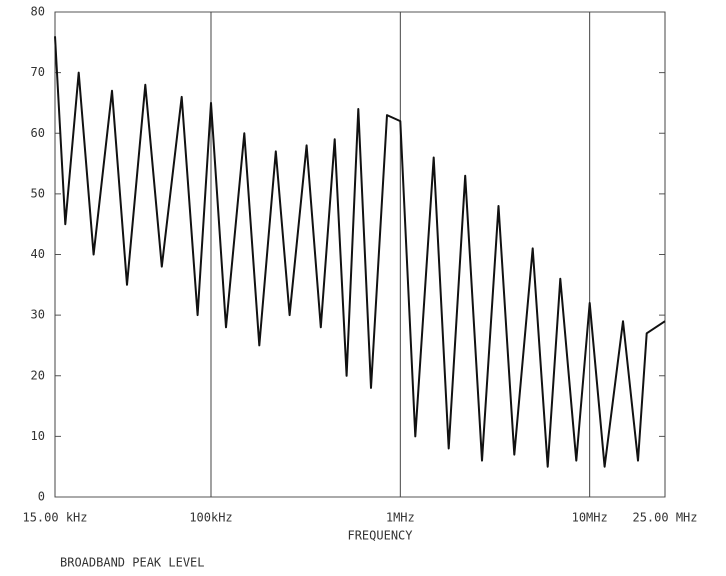 The image size is (726, 576). Describe the element at coordinates (38, 436) in the screenshot. I see `y-tick-label: 10` at that location.